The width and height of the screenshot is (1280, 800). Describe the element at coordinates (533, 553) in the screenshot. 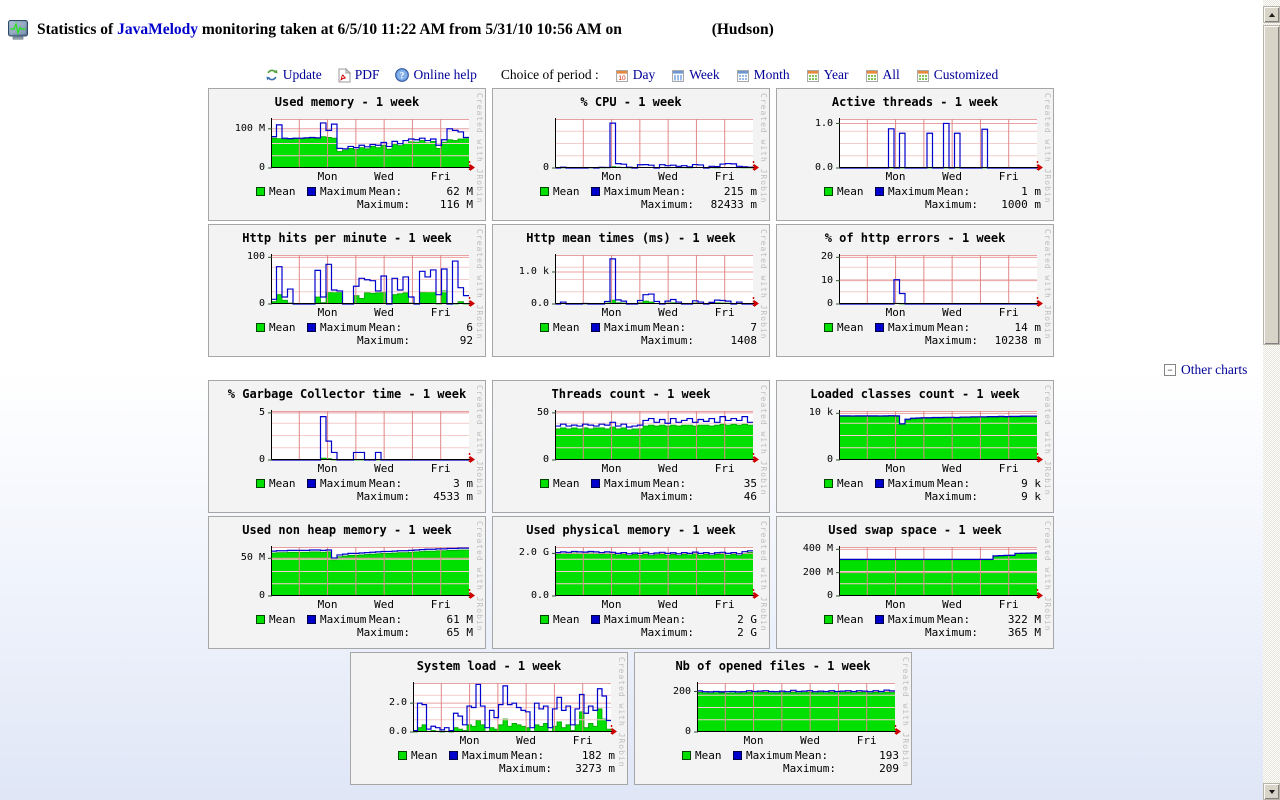

I see `y-axis-label: 2.0 G` at that location.